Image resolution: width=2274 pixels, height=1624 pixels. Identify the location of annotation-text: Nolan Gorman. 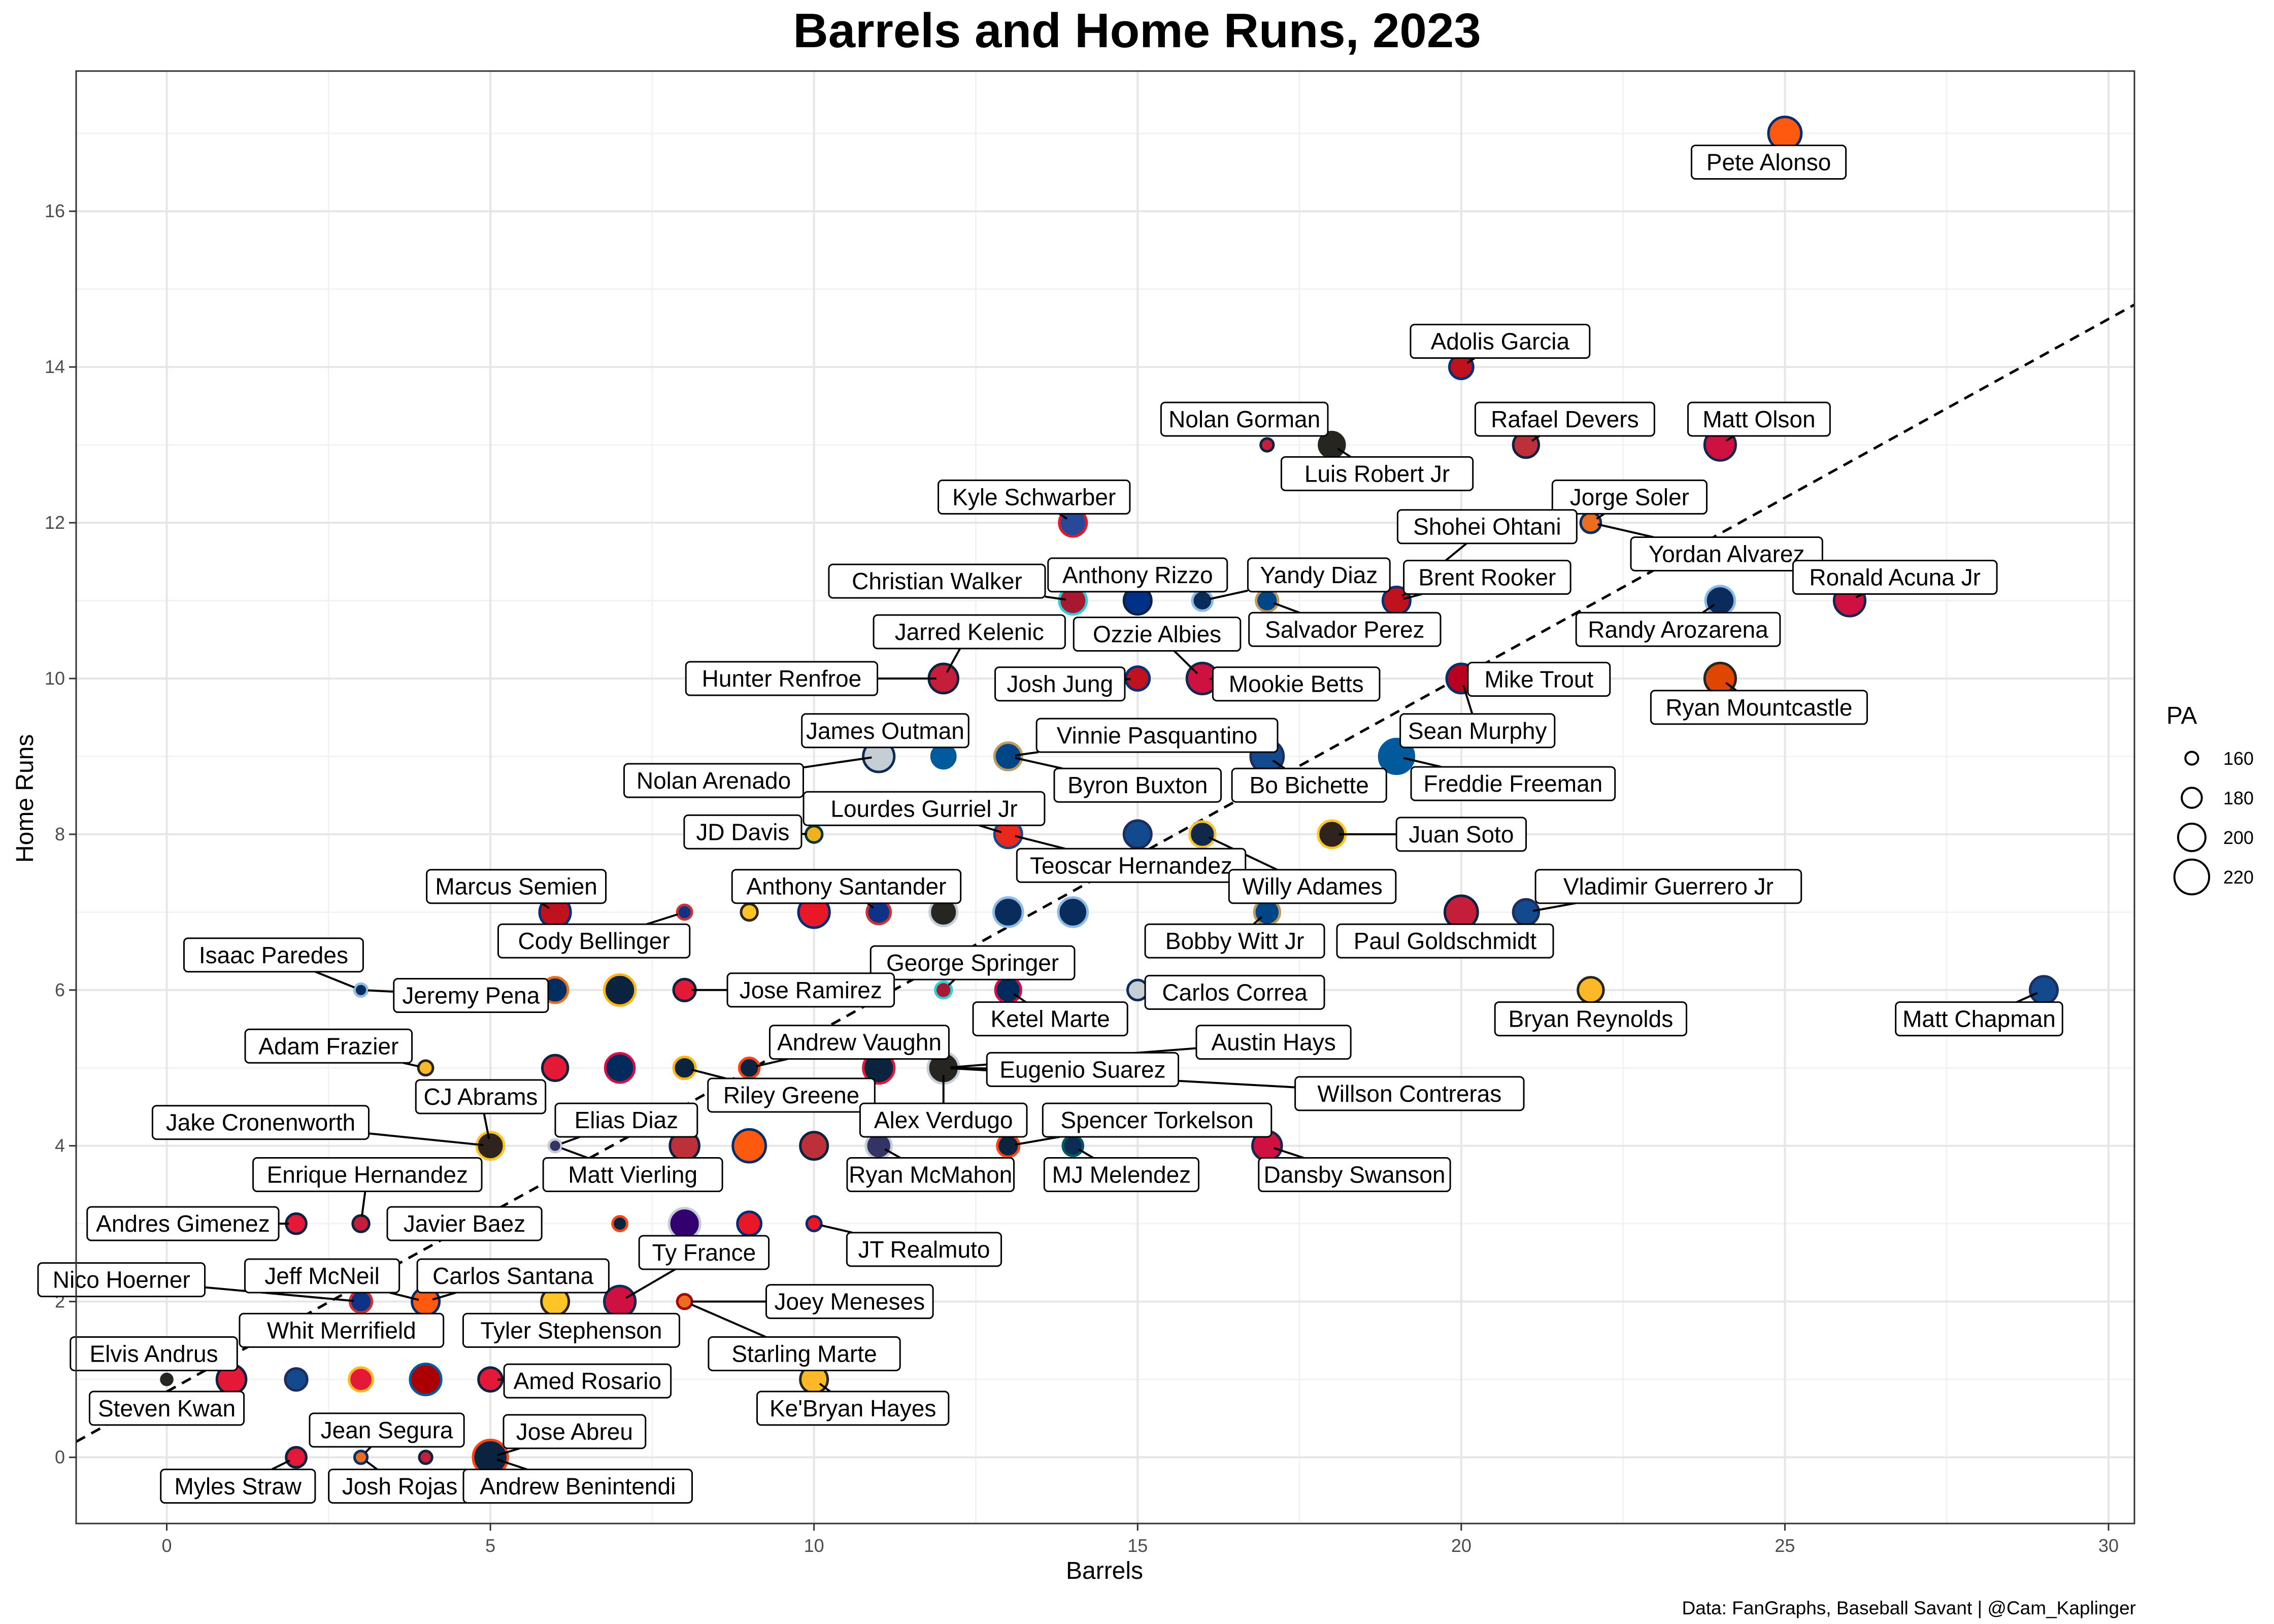
(1244, 419).